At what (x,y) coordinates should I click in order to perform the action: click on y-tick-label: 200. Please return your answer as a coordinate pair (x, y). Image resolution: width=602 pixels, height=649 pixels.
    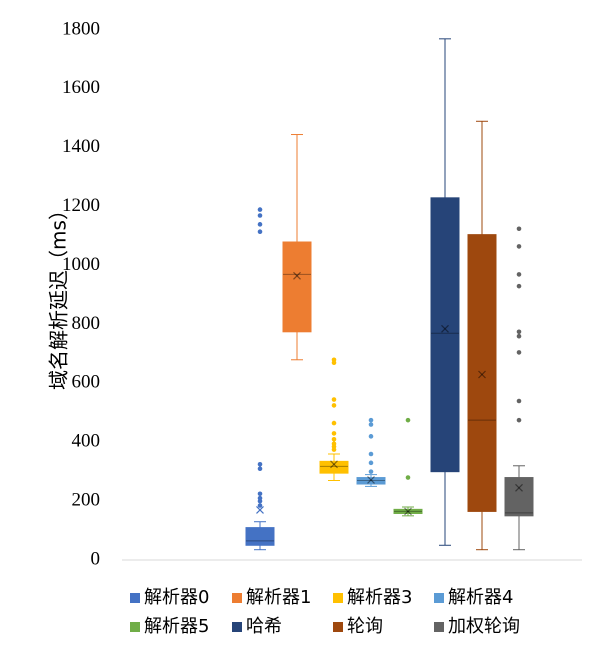
    Looking at the image, I should click on (86, 499).